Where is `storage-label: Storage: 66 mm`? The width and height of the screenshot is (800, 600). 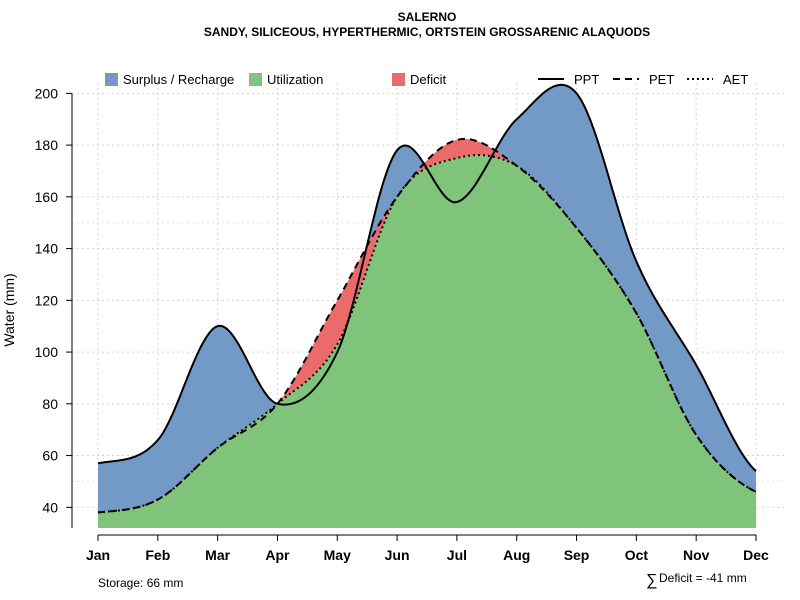 storage-label: Storage: 66 mm is located at coordinates (140, 583).